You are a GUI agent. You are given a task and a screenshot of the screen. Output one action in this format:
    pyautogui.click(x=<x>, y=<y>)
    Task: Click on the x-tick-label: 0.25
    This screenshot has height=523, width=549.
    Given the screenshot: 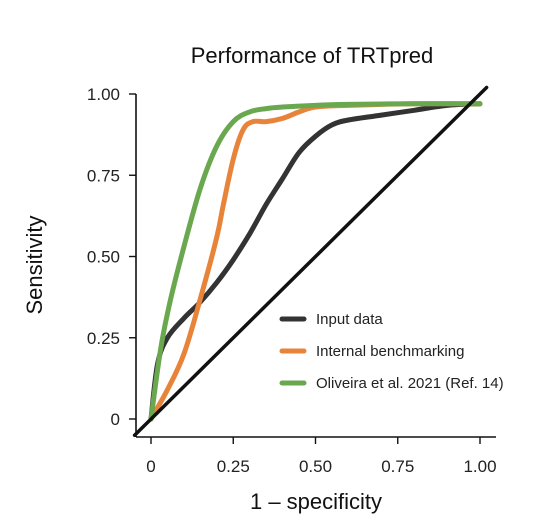 What is the action you would take?
    pyautogui.click(x=233, y=466)
    